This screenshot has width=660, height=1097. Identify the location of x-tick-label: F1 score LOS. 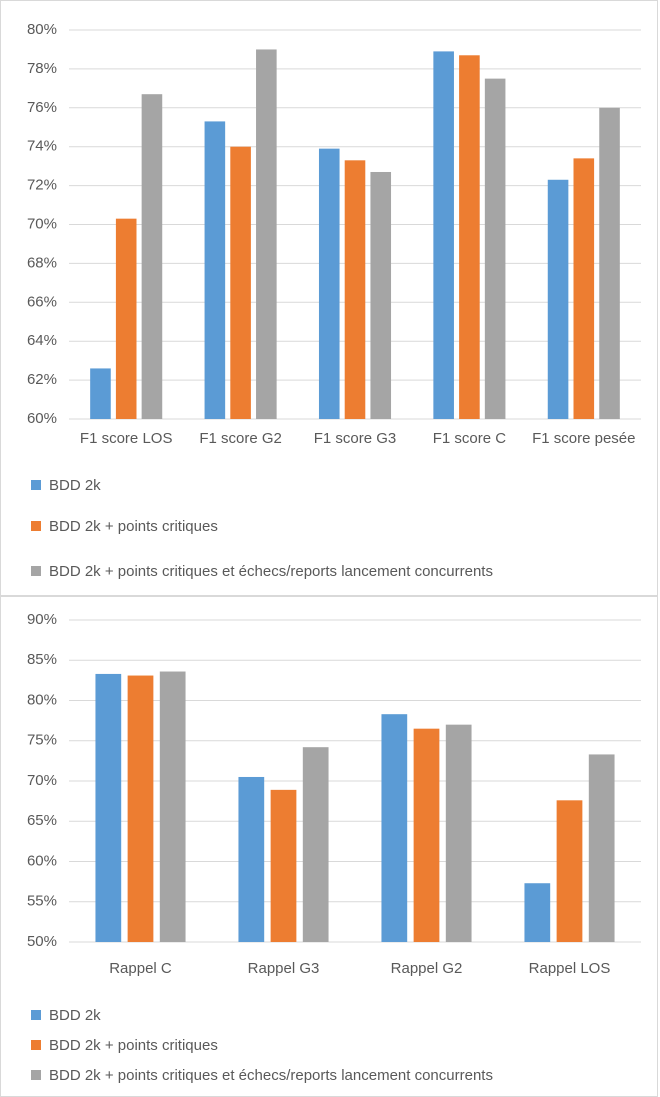
(126, 438).